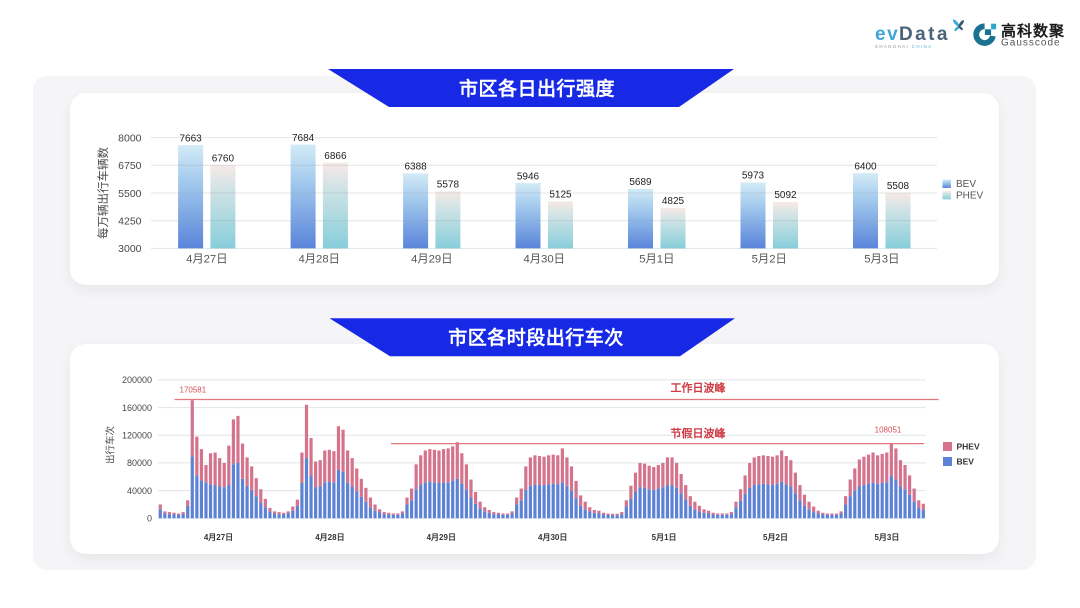  What do you see at coordinates (888, 430) in the screenshot?
I see `svg-text: 108051` at bounding box center [888, 430].